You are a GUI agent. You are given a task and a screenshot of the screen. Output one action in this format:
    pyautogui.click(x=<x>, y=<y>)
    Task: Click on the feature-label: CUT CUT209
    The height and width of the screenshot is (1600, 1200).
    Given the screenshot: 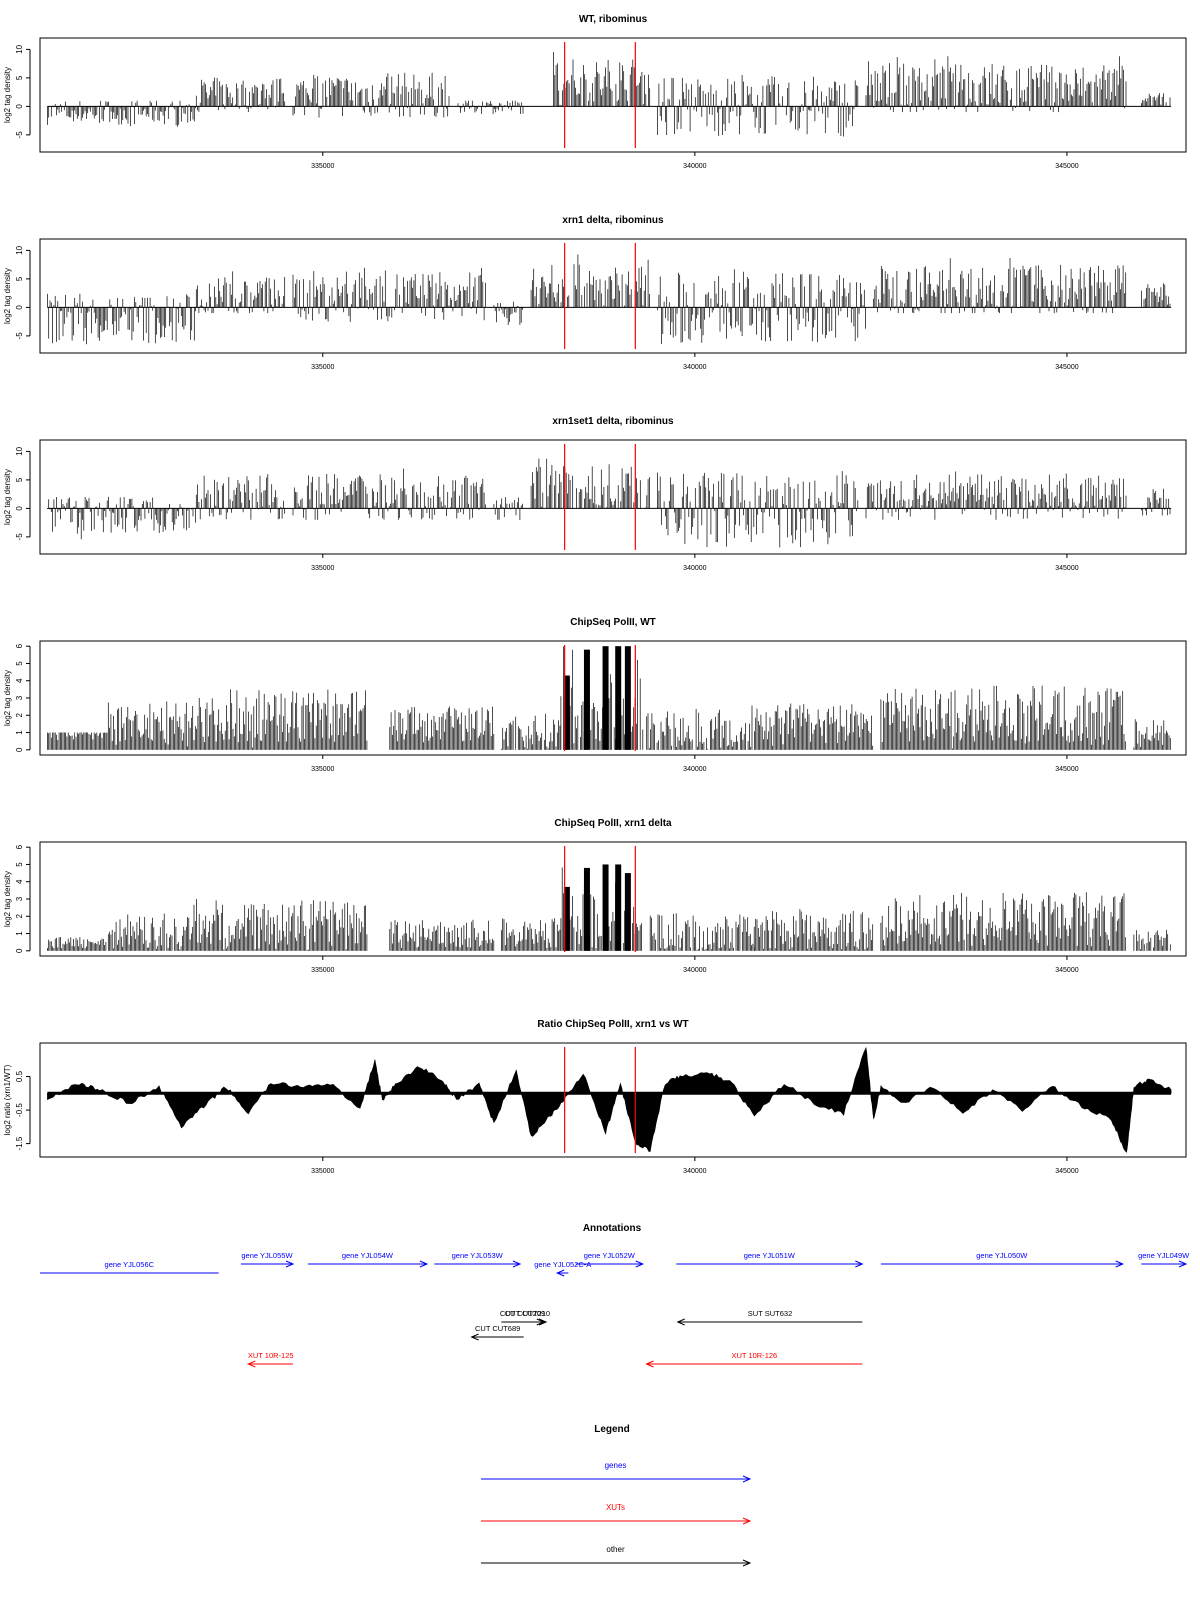 What is the action you would take?
    pyautogui.click(x=522, y=1313)
    